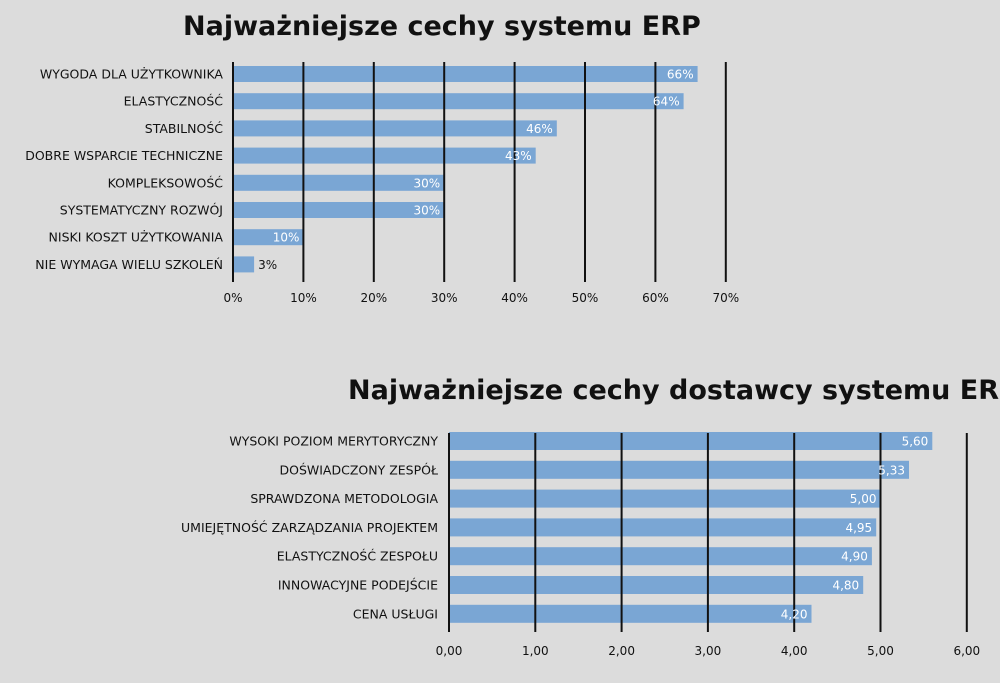 Image resolution: width=1000 pixels, height=683 pixels. I want to click on chart-1-category-label: NIE WYMAGA WIELU SZKOLEŃ, so click(129, 264).